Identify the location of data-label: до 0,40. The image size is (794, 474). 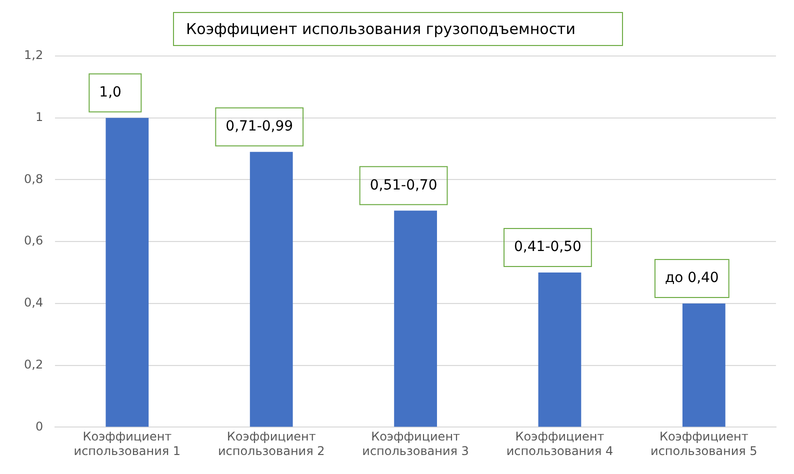
(691, 278).